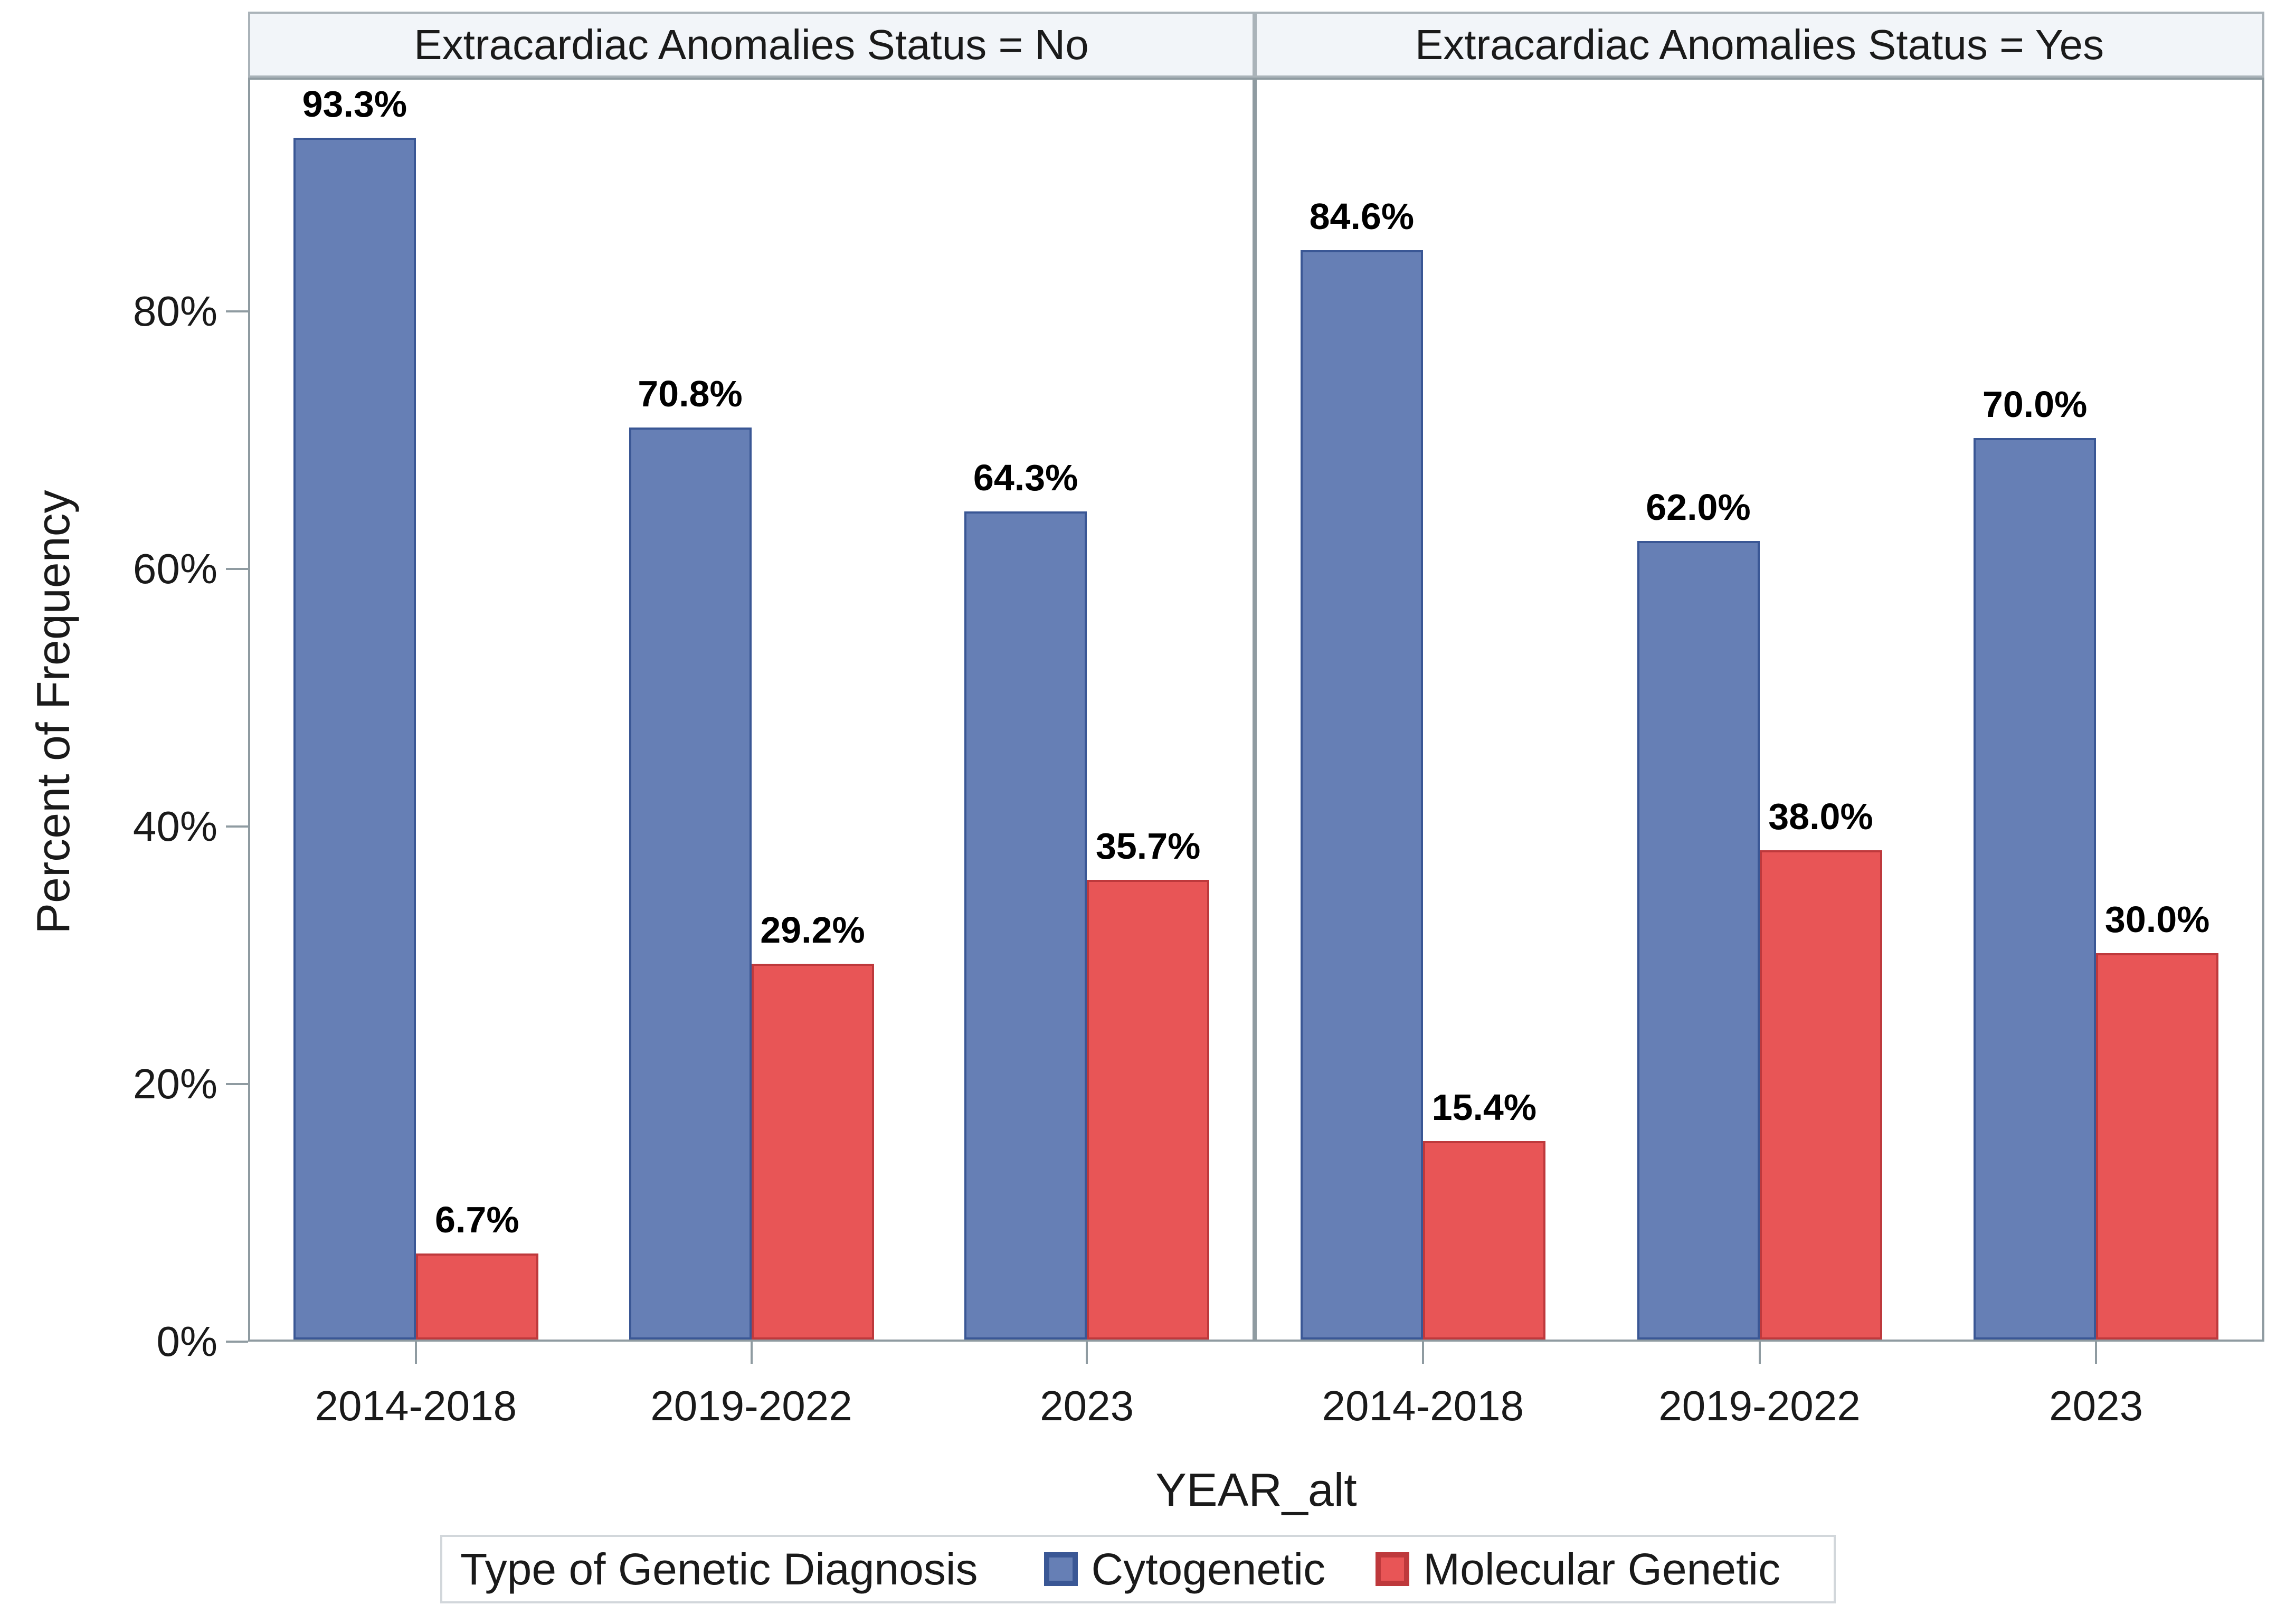 The image size is (2286, 1624). I want to click on panel-title: Extracardiac Anomalies Status = Yes, so click(1759, 45).